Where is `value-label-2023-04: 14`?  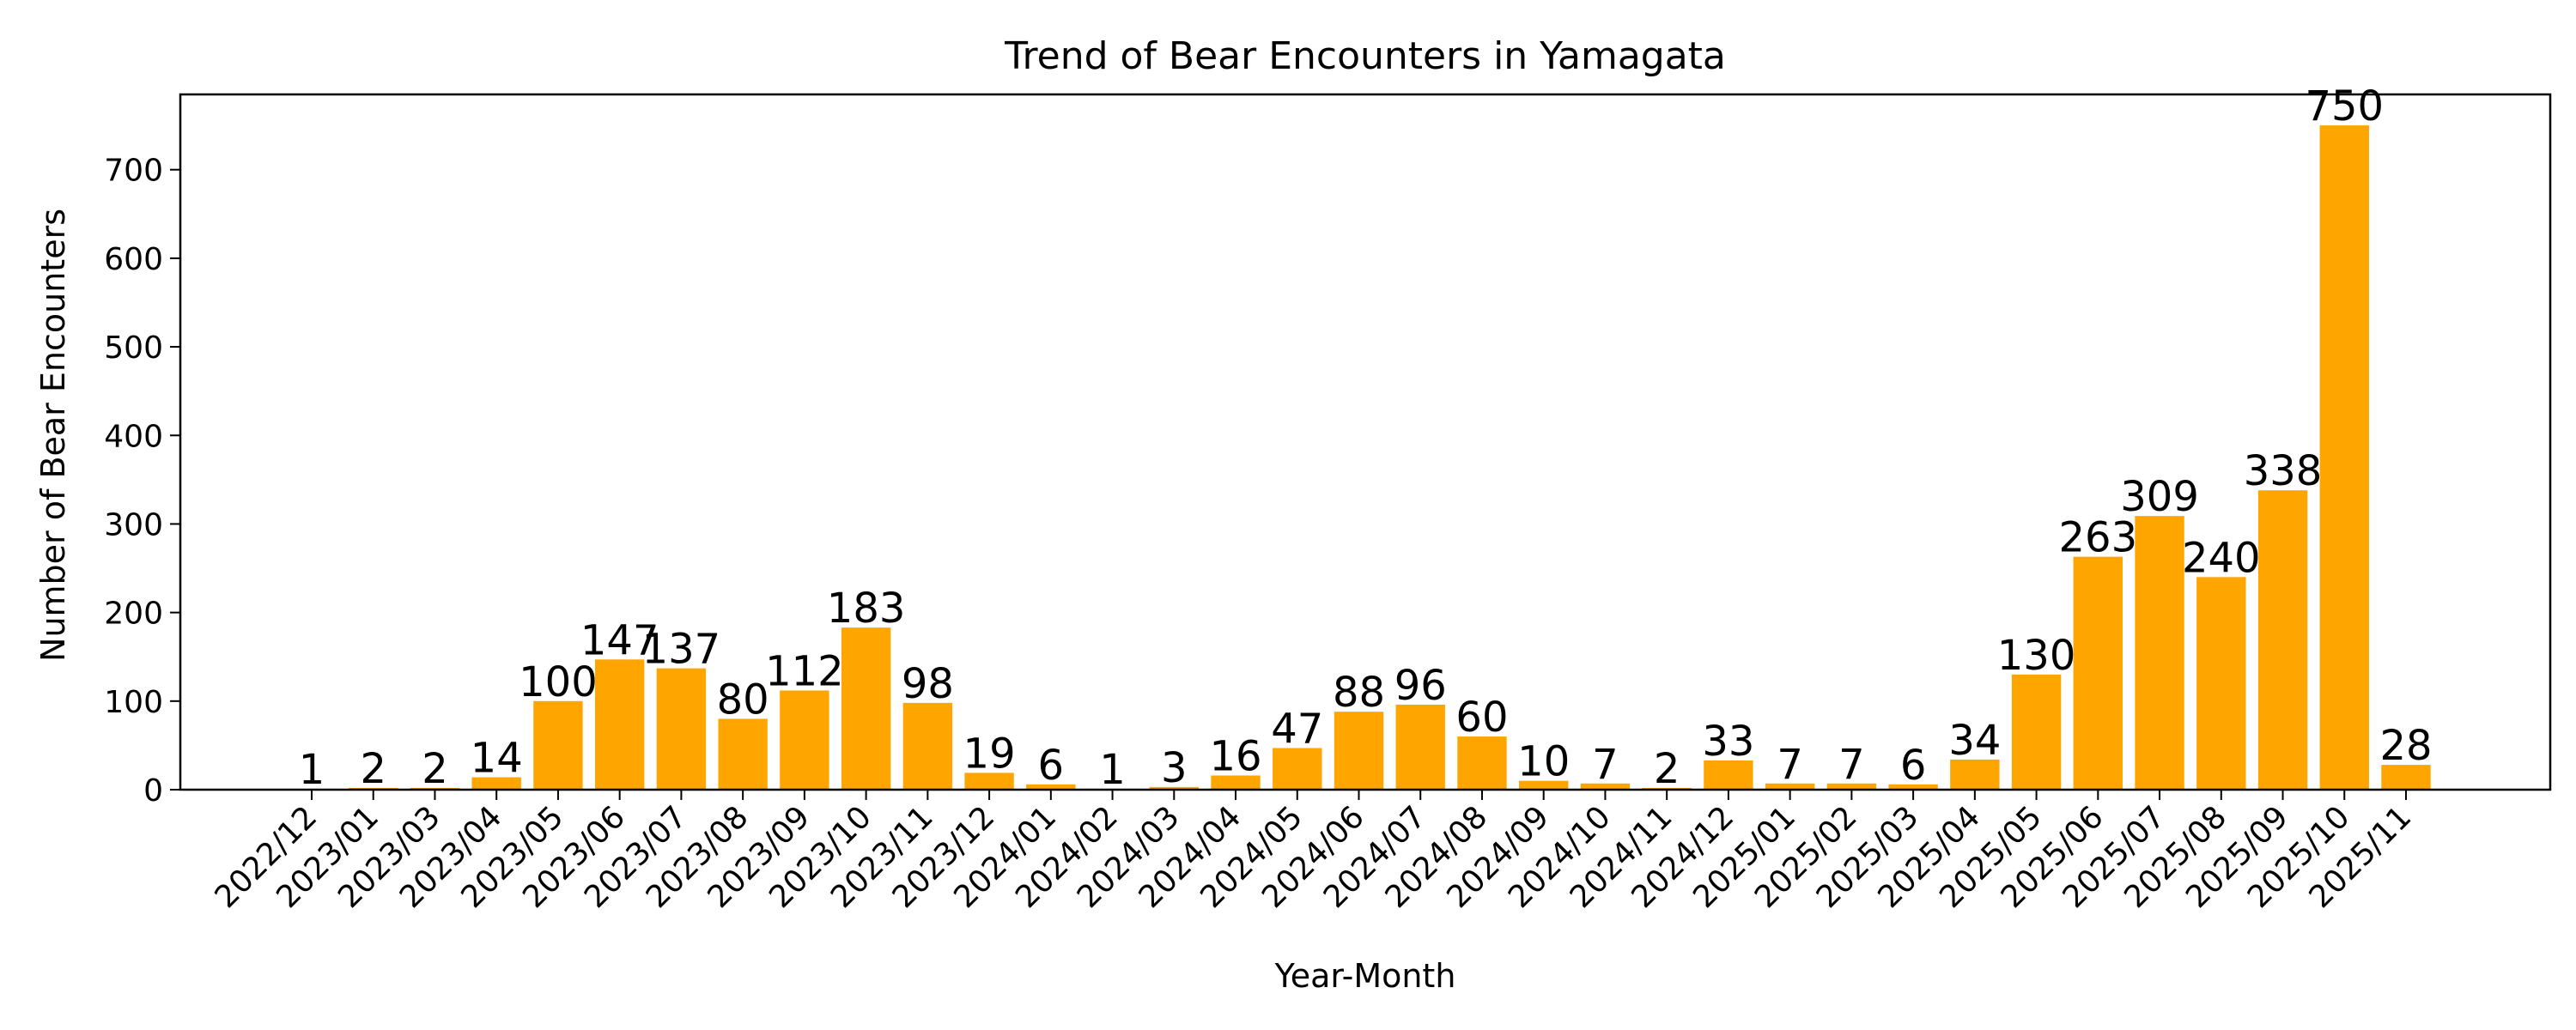
value-label-2023-04: 14 is located at coordinates (497, 759).